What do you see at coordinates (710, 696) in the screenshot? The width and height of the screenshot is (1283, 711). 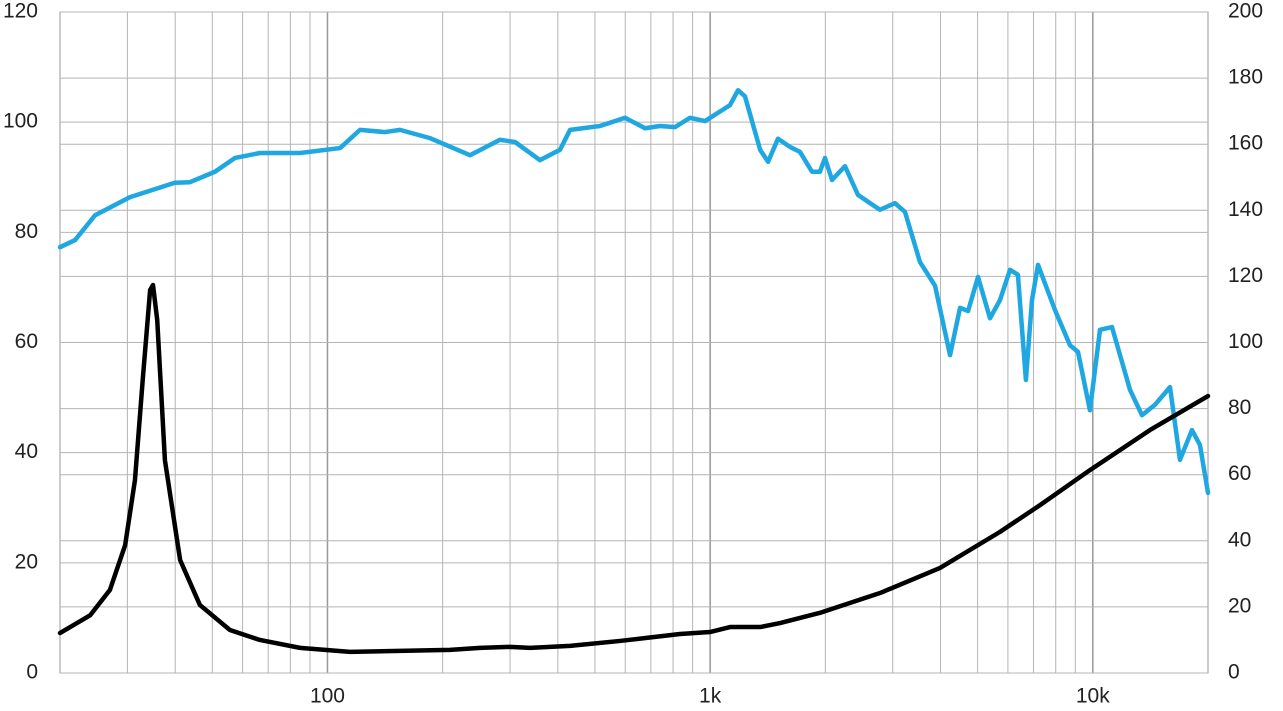 I see `x-tick-label: 1k` at bounding box center [710, 696].